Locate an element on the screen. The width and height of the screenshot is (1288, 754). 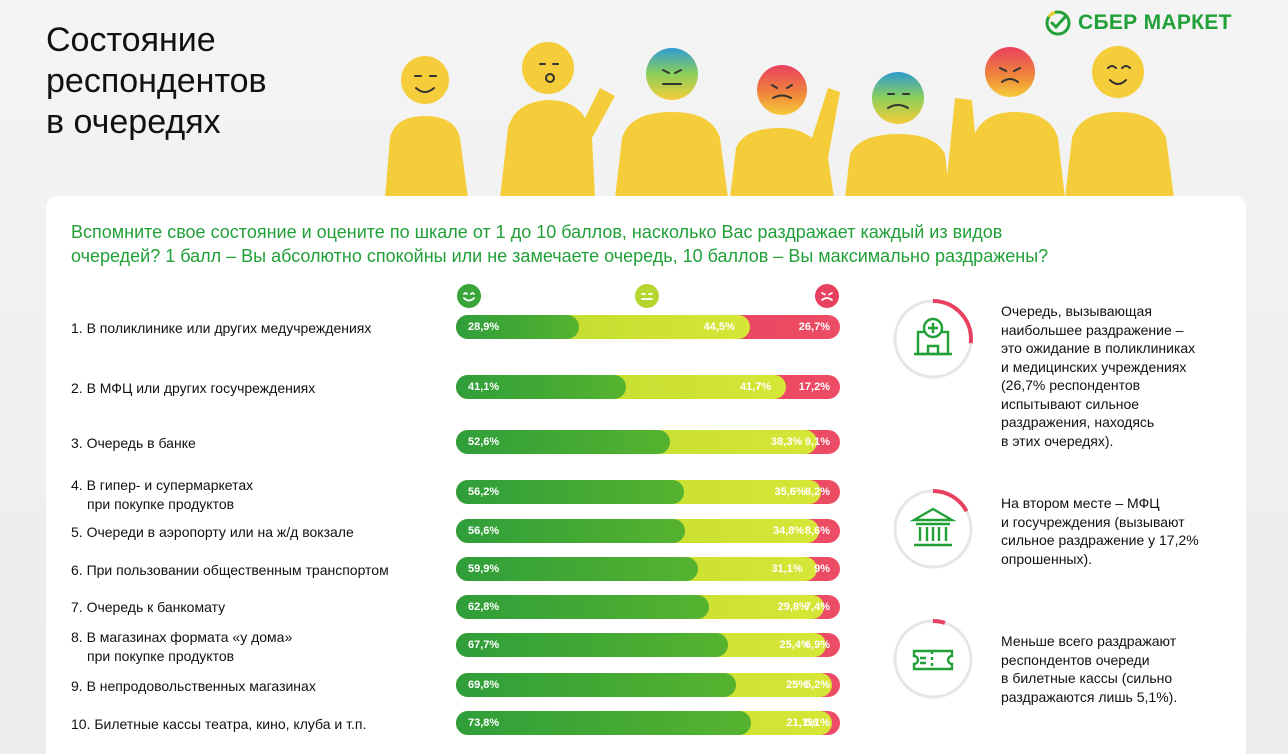
value-label-calm: 67,7% is located at coordinates (484, 645).